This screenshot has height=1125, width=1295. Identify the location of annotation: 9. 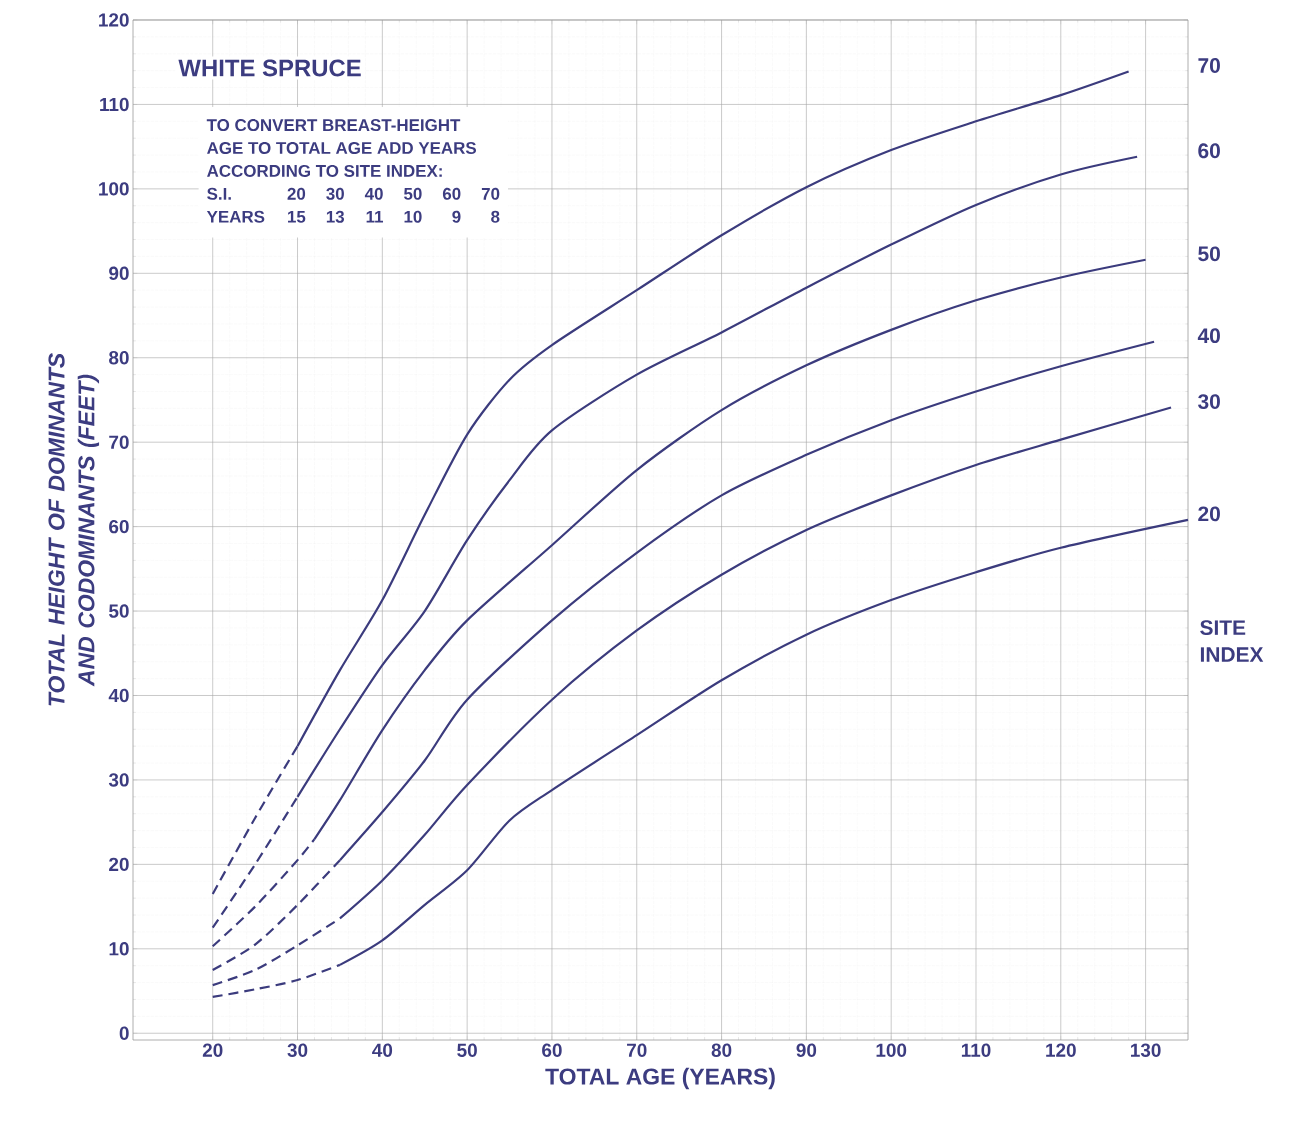
(456, 216).